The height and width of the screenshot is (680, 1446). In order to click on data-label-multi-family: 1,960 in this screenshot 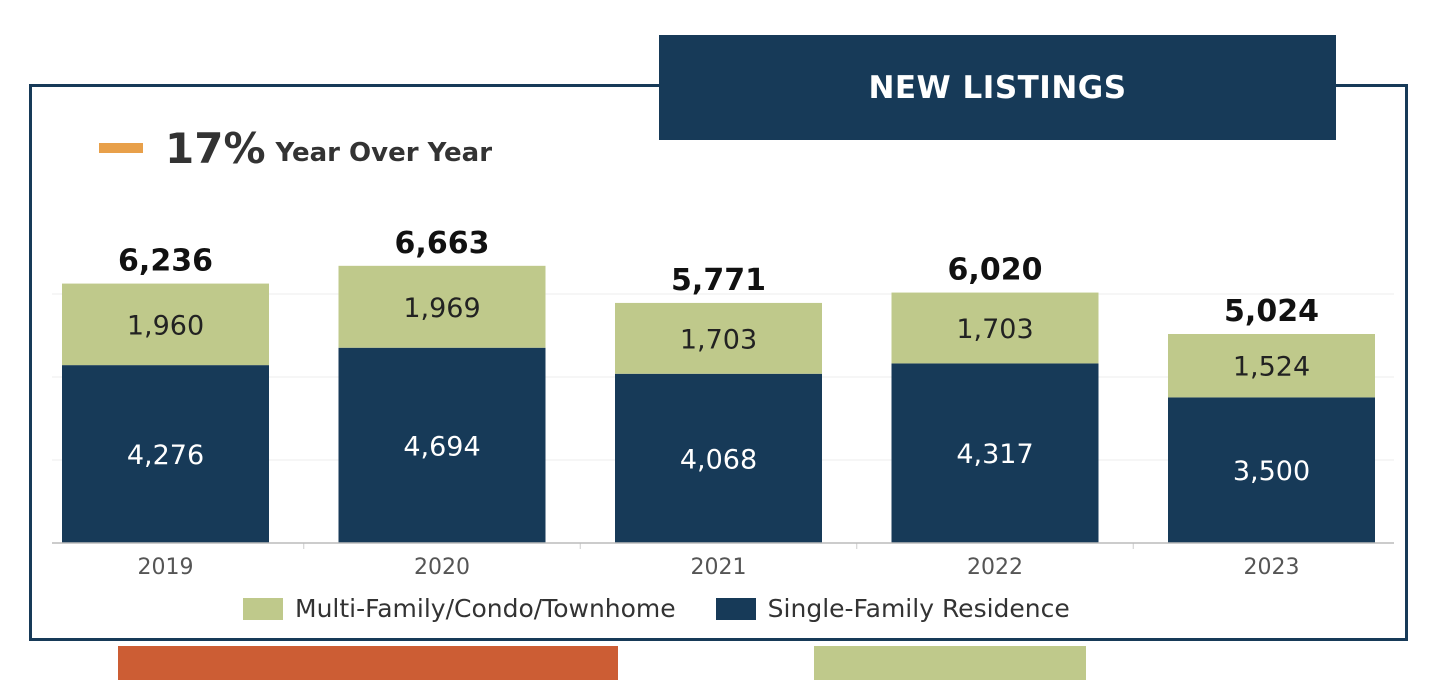, I will do `click(165, 325)`.